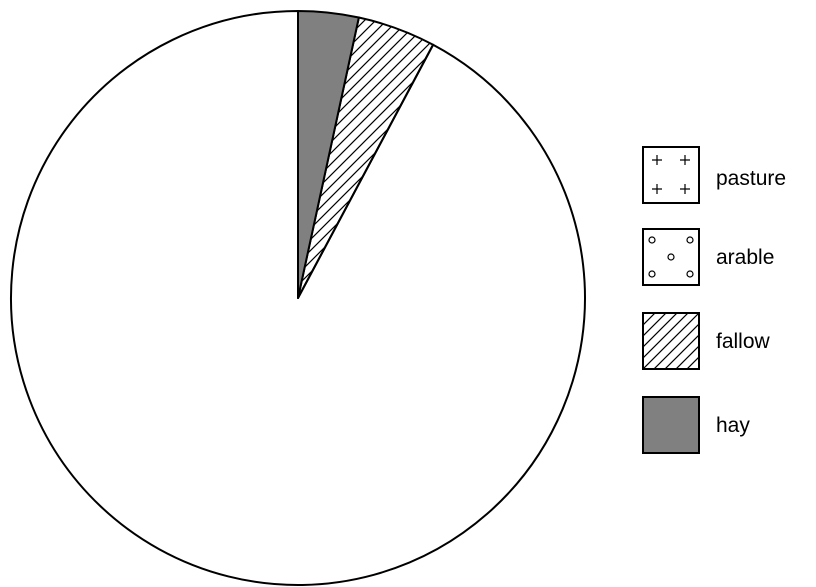  What do you see at coordinates (714, 175) in the screenshot?
I see `legend-entry-pasture: pasture` at bounding box center [714, 175].